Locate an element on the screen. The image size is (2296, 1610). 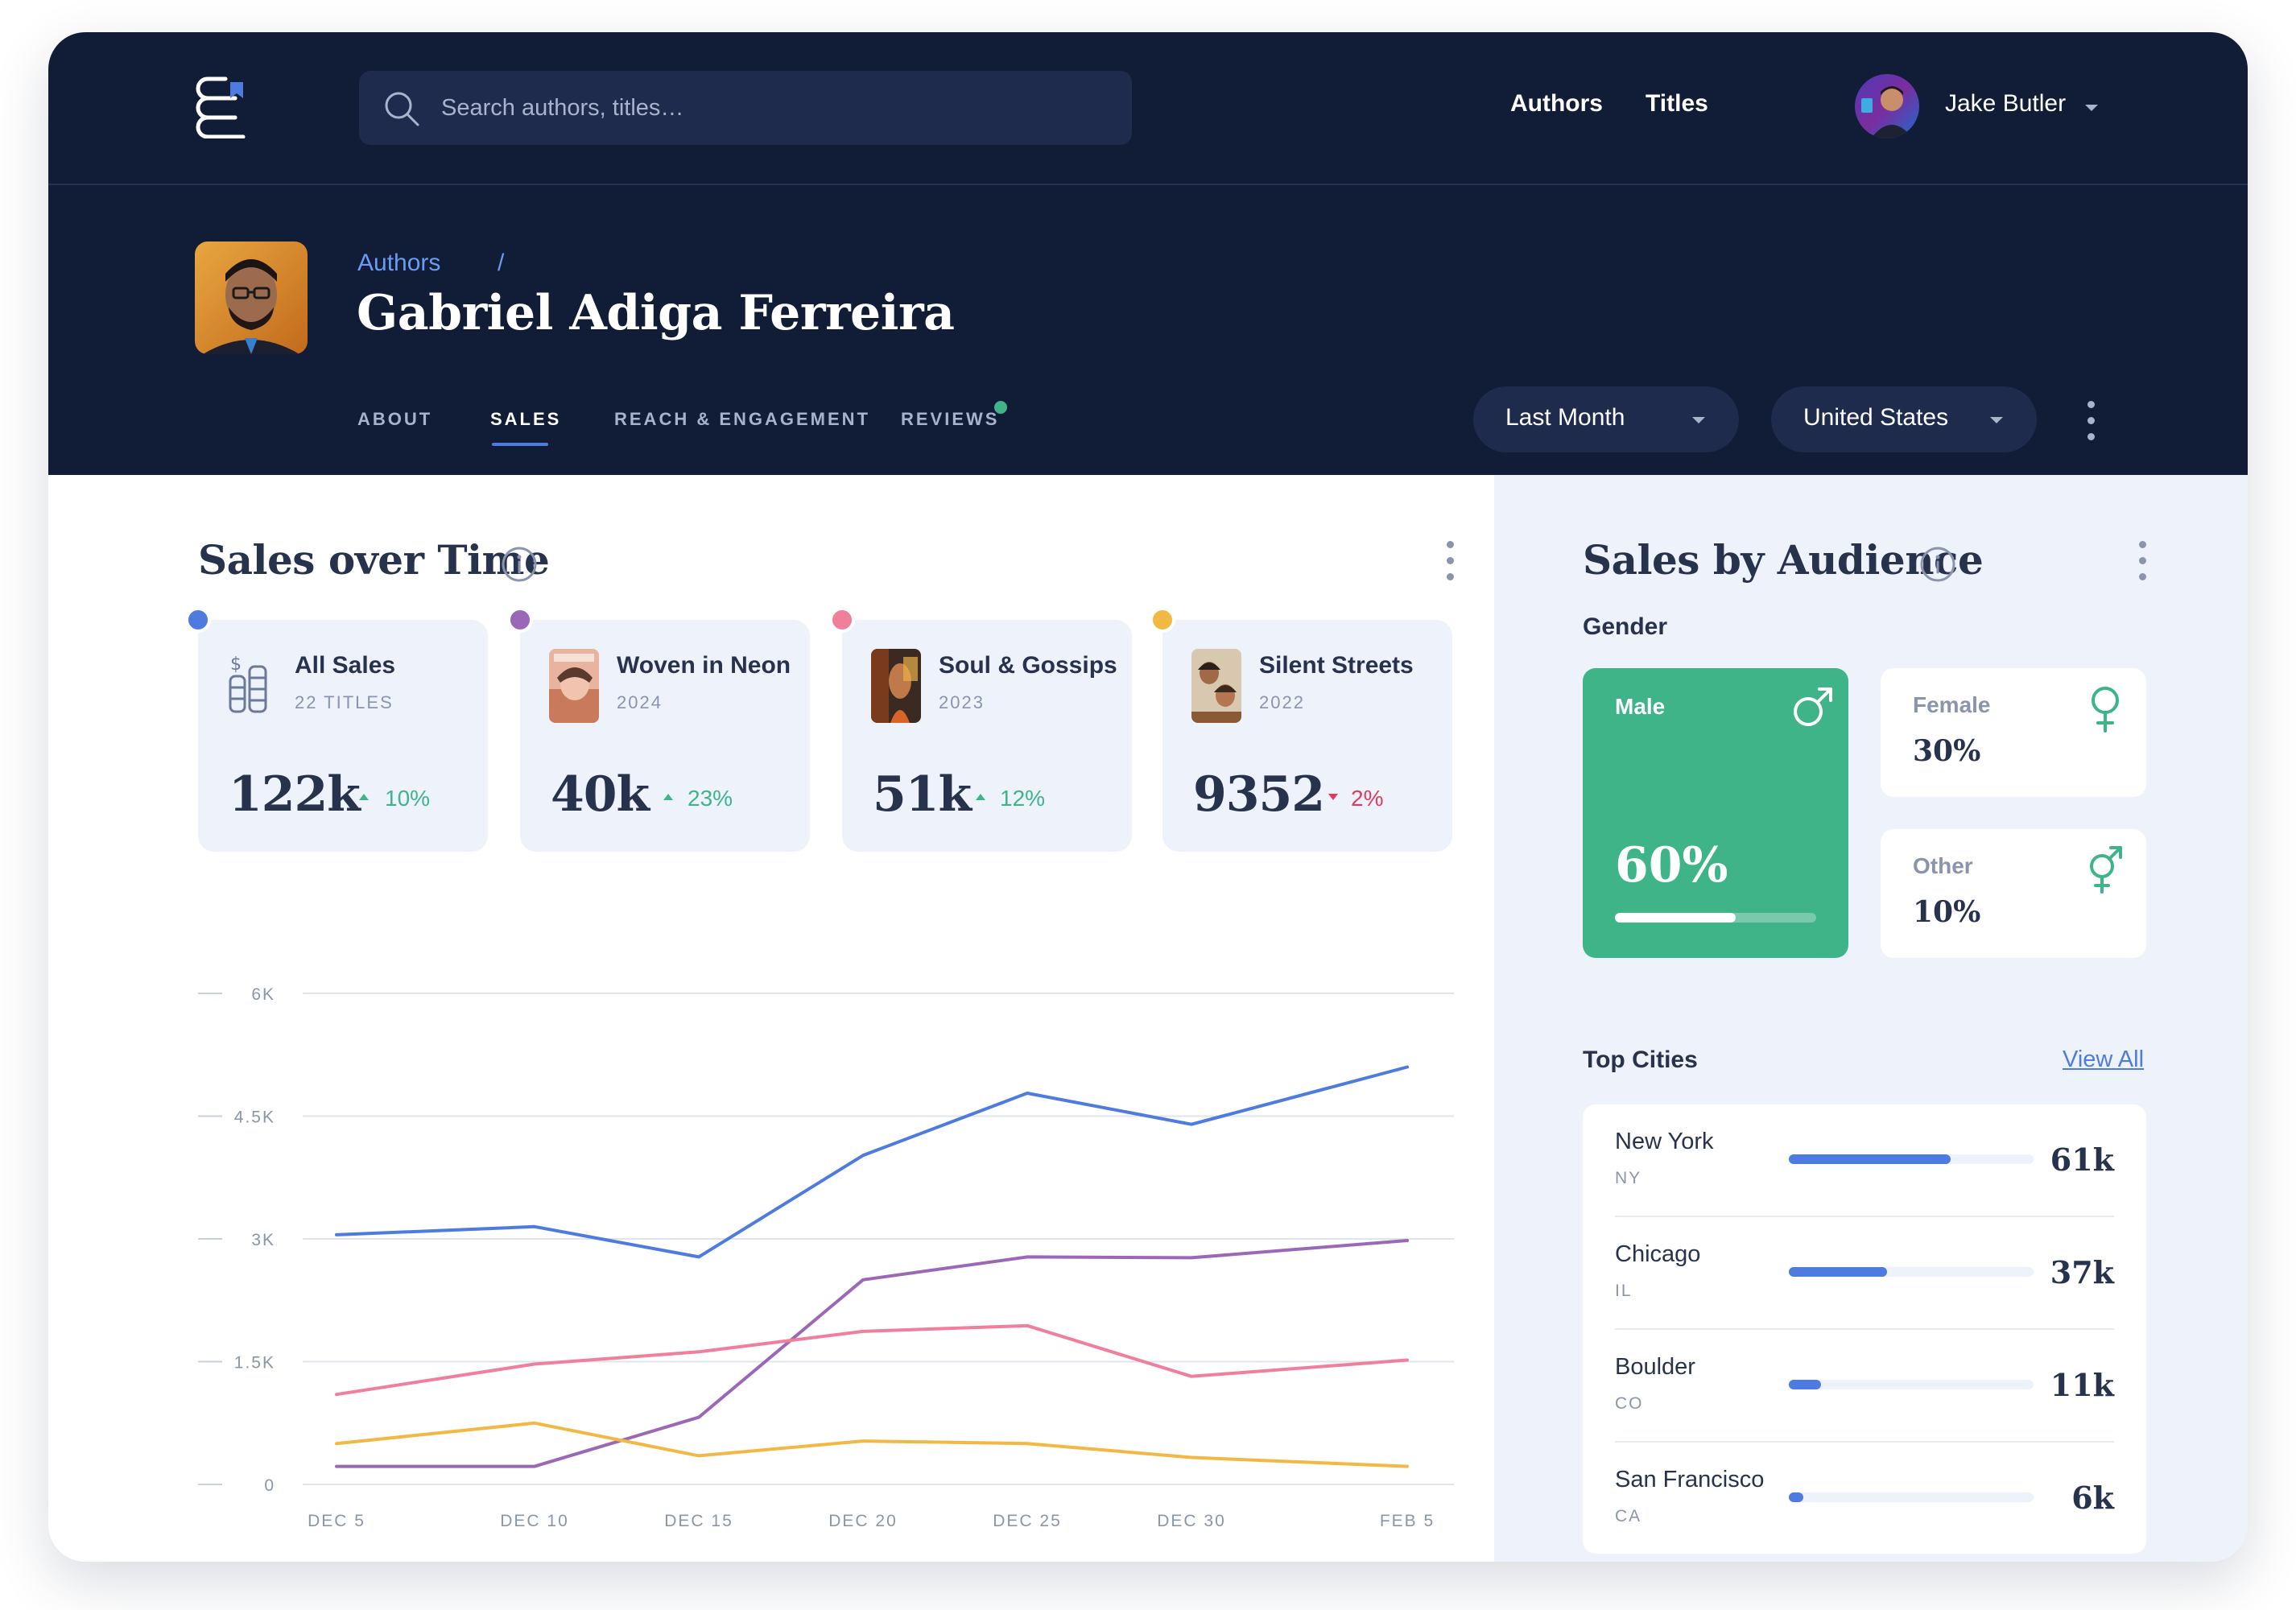
trend-down-icon is located at coordinates (1333, 797).